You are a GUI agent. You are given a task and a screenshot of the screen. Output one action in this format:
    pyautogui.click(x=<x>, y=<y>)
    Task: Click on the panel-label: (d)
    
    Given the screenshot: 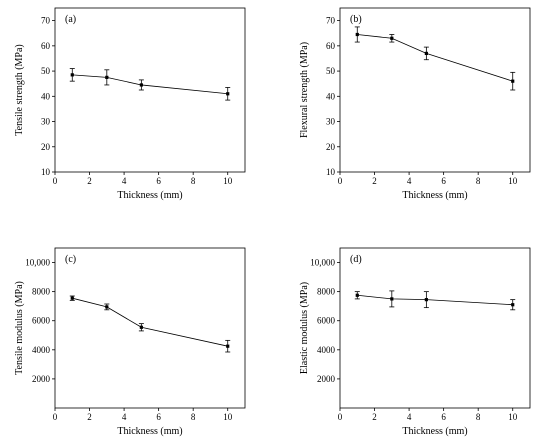 What is the action you would take?
    pyautogui.click(x=356, y=259)
    